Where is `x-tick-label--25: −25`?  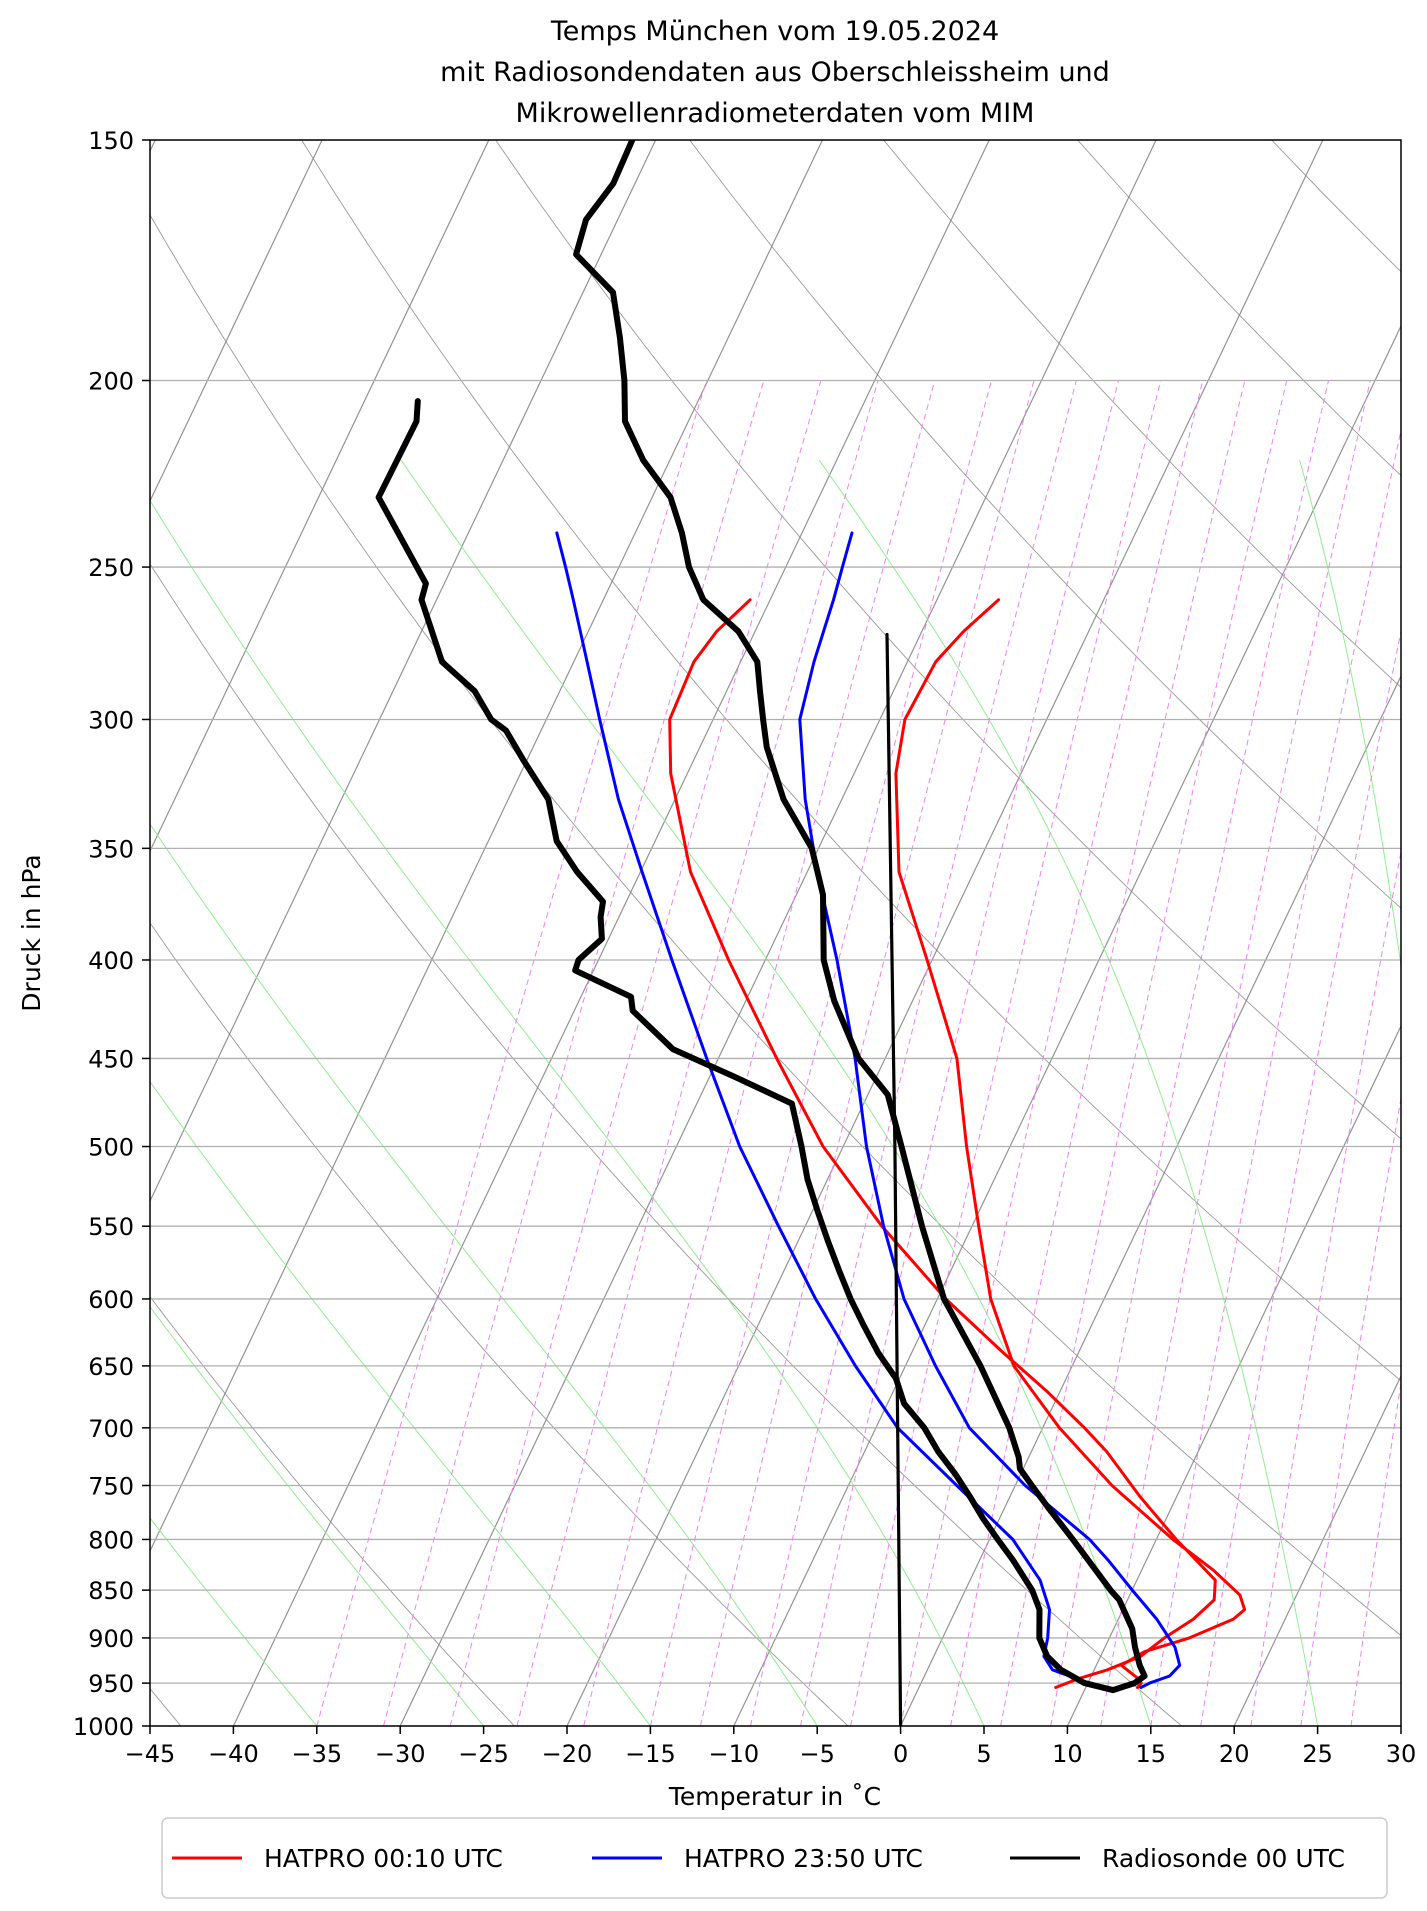
x-tick-label--25: −25 is located at coordinates (483, 1754).